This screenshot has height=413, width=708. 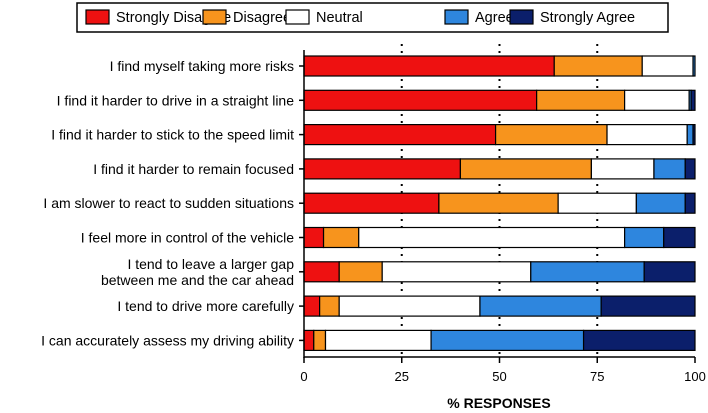 I want to click on legend-item: Disagree, so click(x=246, y=17).